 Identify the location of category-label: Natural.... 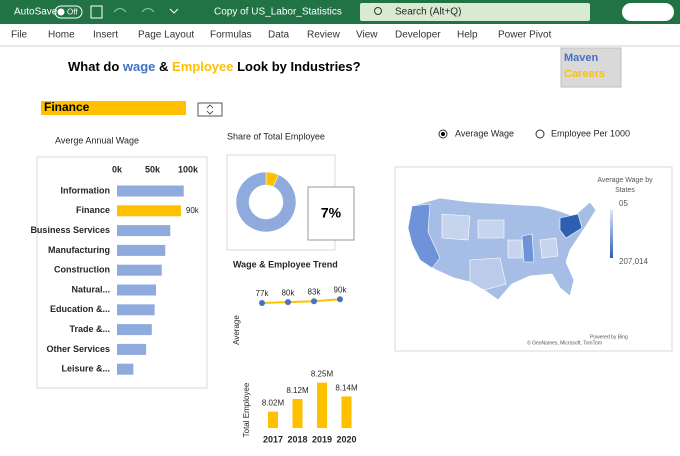
(90, 289).